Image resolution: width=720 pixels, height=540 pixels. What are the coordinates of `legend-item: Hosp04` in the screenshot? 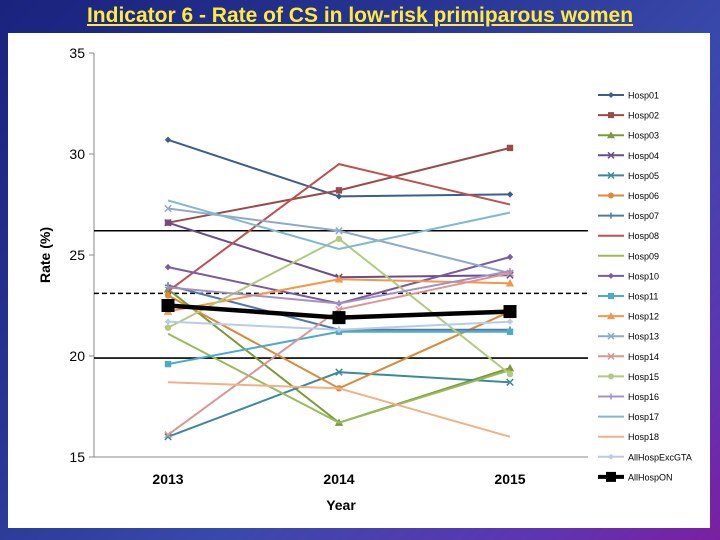 It's located at (628, 156).